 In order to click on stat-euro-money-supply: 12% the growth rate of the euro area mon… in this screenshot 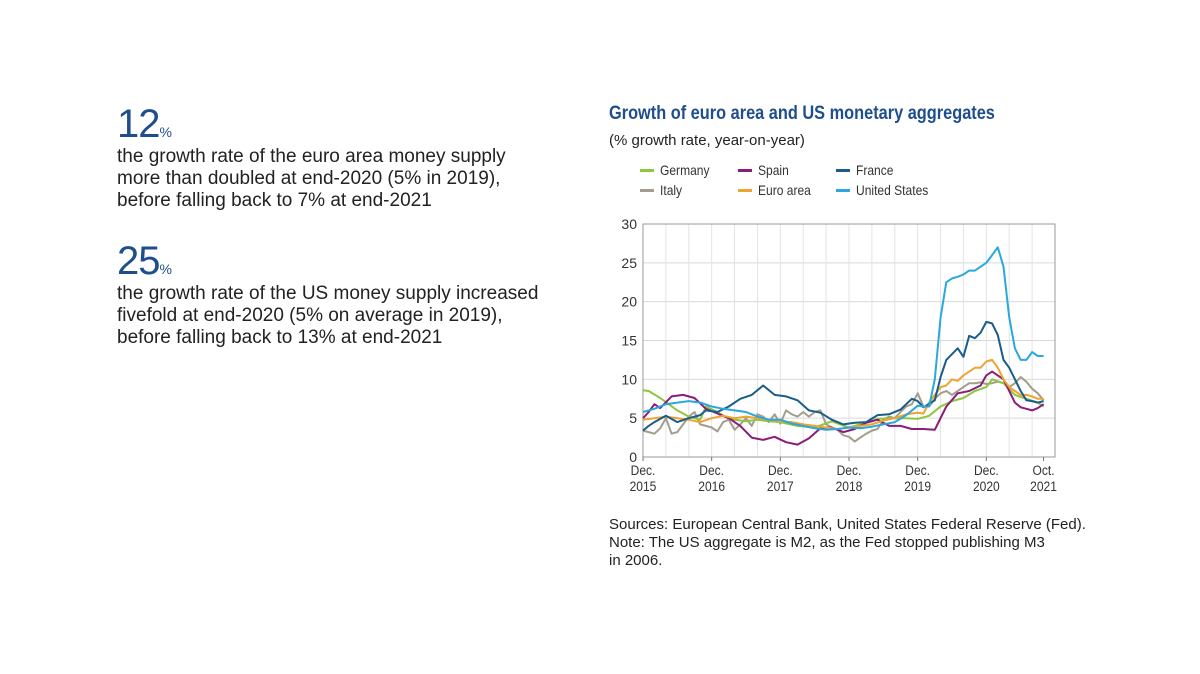, I will do `click(327, 158)`.